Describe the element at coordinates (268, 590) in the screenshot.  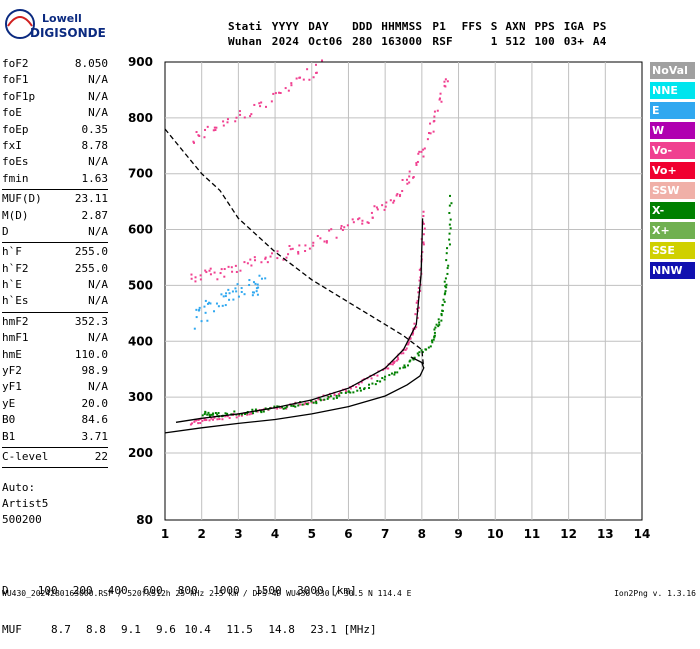
I see `muf-distance-value: 1500` at that location.